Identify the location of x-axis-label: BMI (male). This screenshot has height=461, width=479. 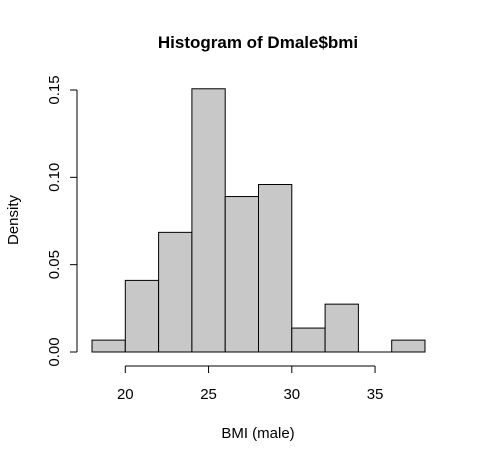
(257, 433).